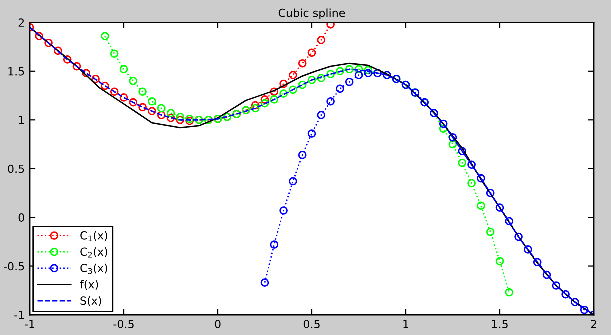 Image resolution: width=611 pixels, height=335 pixels. Describe the element at coordinates (16, 169) in the screenshot. I see `y-tick-label: 0.5` at that location.